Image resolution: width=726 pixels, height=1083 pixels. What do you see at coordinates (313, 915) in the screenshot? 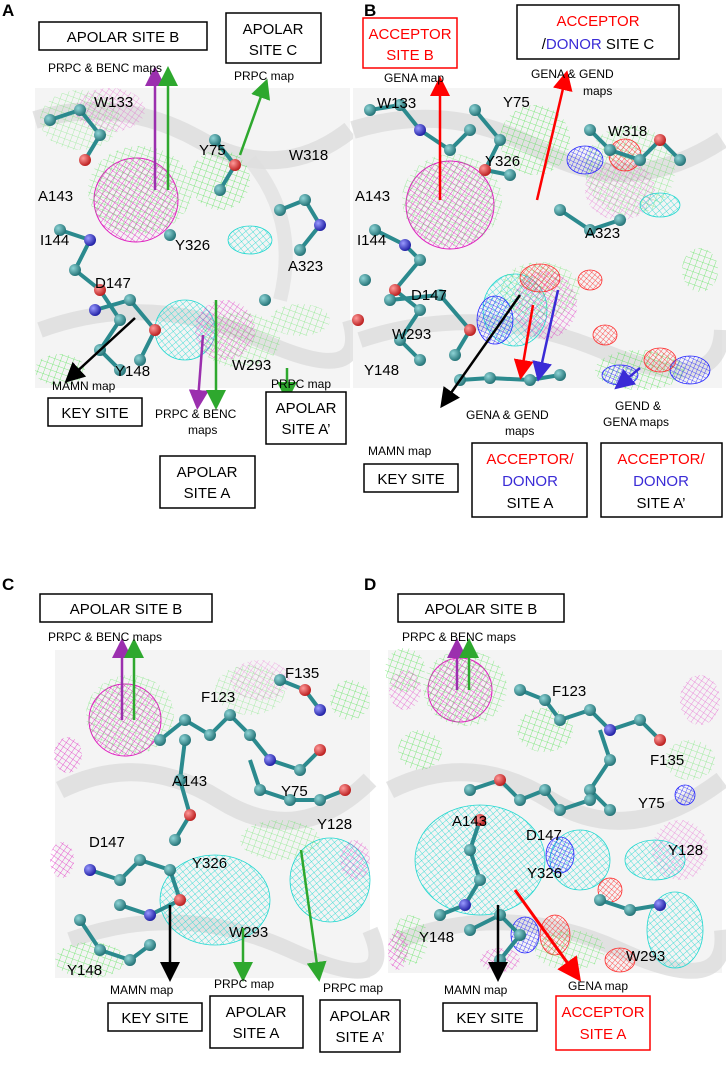
I see `prpc-arrow` at bounding box center [313, 915].